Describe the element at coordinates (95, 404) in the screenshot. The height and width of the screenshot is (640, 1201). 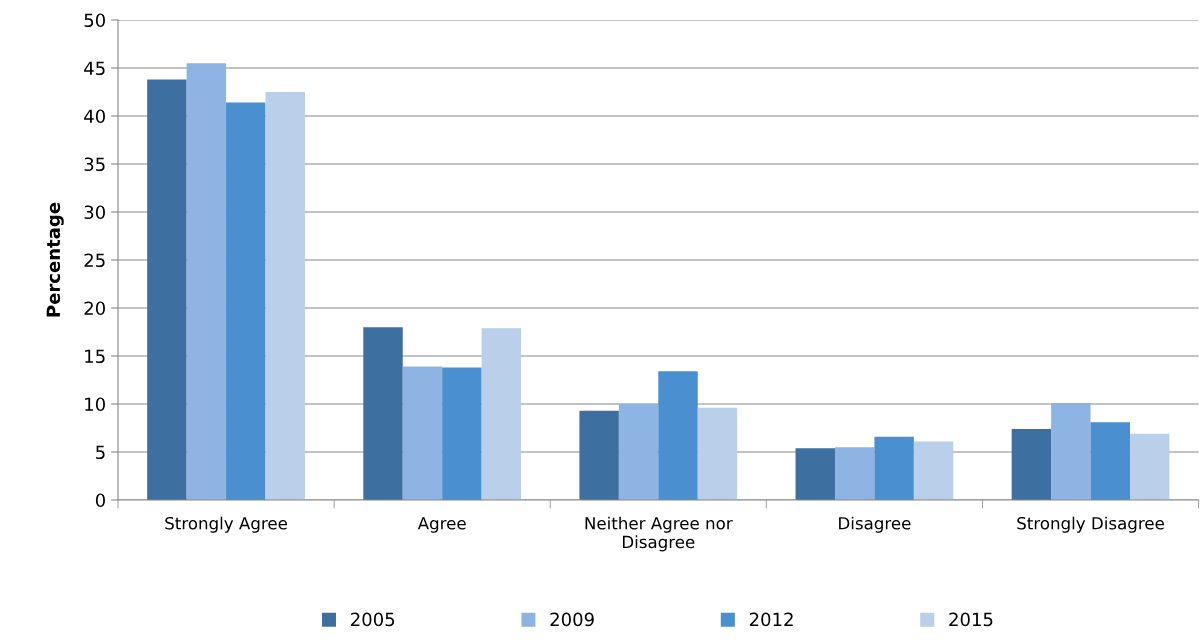
I see `y-tick-label: 10` at that location.